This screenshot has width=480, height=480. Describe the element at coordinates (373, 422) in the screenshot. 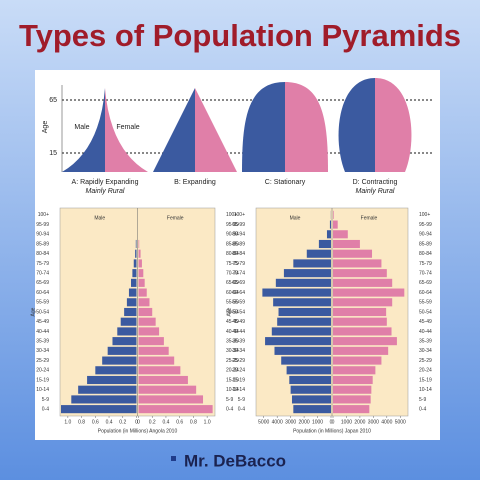

I see `x-tick-label: 3000` at that location.